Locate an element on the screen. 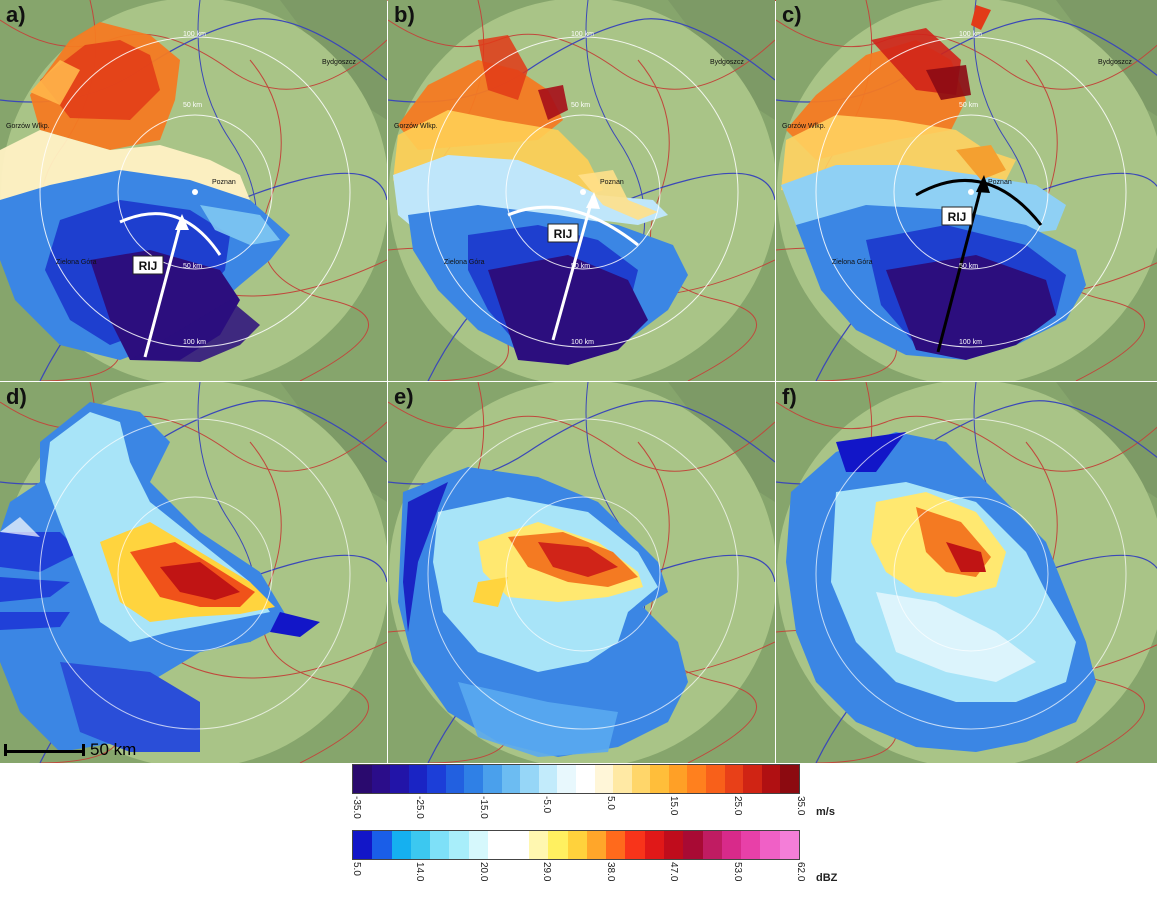  panel-a-ring-100-top: 100 km is located at coordinates (194, 34).